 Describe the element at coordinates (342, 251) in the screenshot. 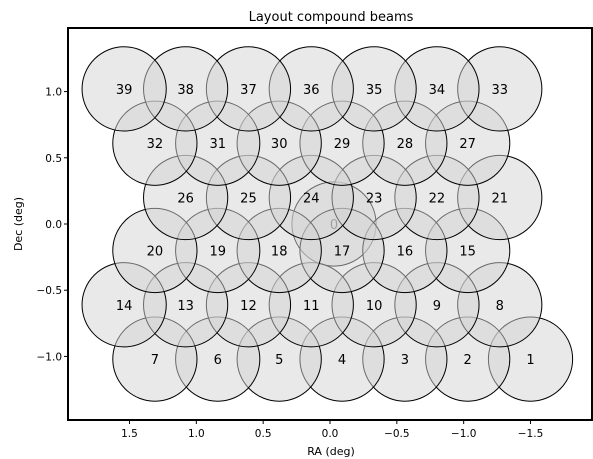

I see `beam-label: 17` at that location.